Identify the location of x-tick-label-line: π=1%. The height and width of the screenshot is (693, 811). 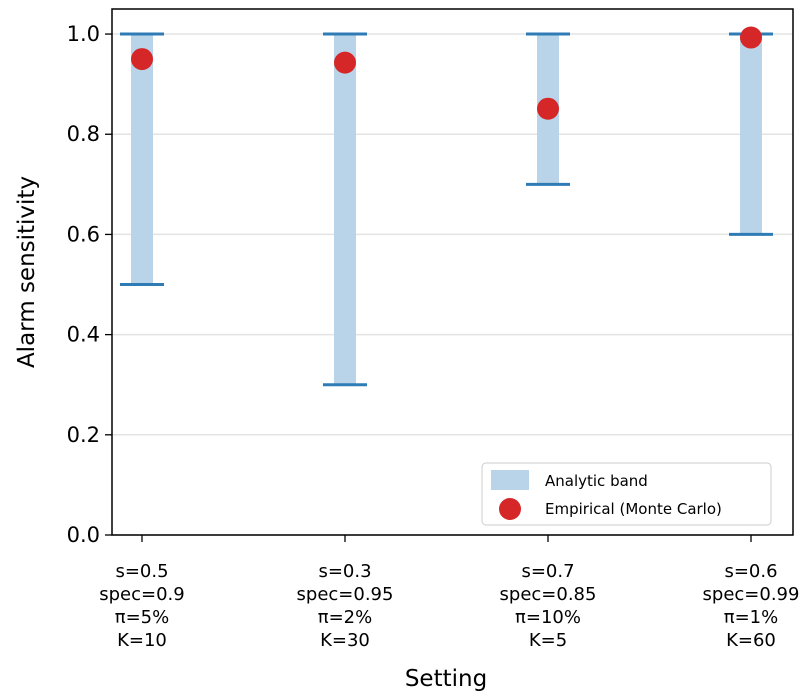
(751, 617).